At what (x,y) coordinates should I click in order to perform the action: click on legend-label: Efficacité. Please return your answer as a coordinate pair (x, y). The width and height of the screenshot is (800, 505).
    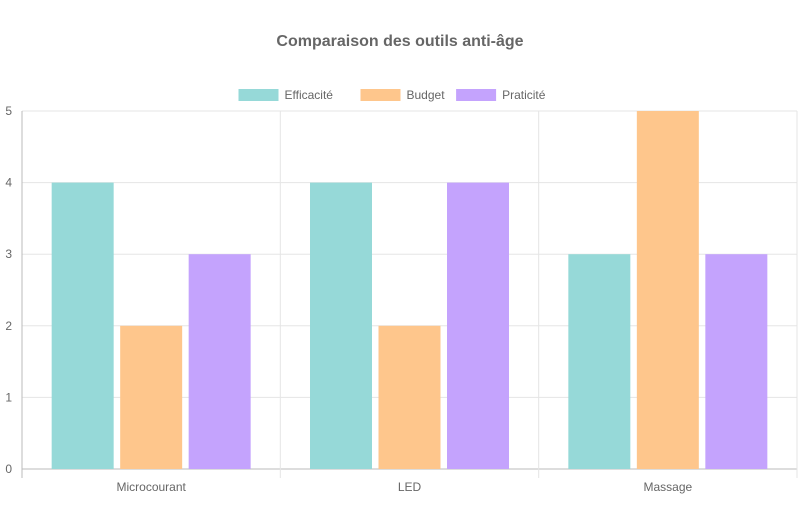
    Looking at the image, I should click on (309, 95).